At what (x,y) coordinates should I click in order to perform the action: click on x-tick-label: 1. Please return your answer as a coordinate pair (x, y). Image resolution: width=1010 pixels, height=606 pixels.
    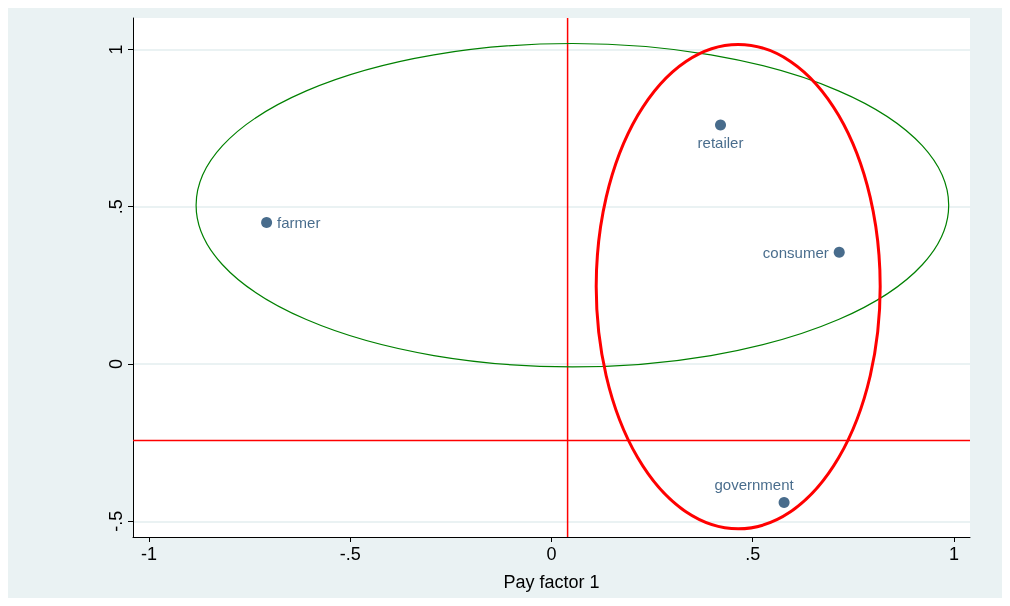
    Looking at the image, I should click on (953, 554).